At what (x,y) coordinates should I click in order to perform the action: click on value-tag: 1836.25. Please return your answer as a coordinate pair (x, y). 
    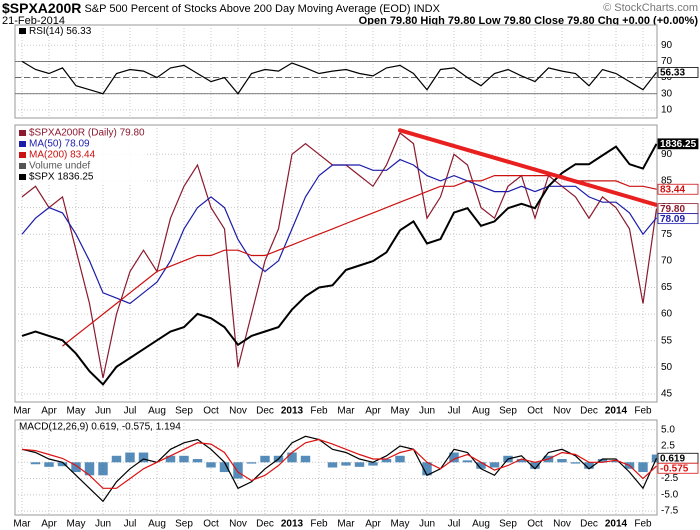
    Looking at the image, I should click on (678, 144).